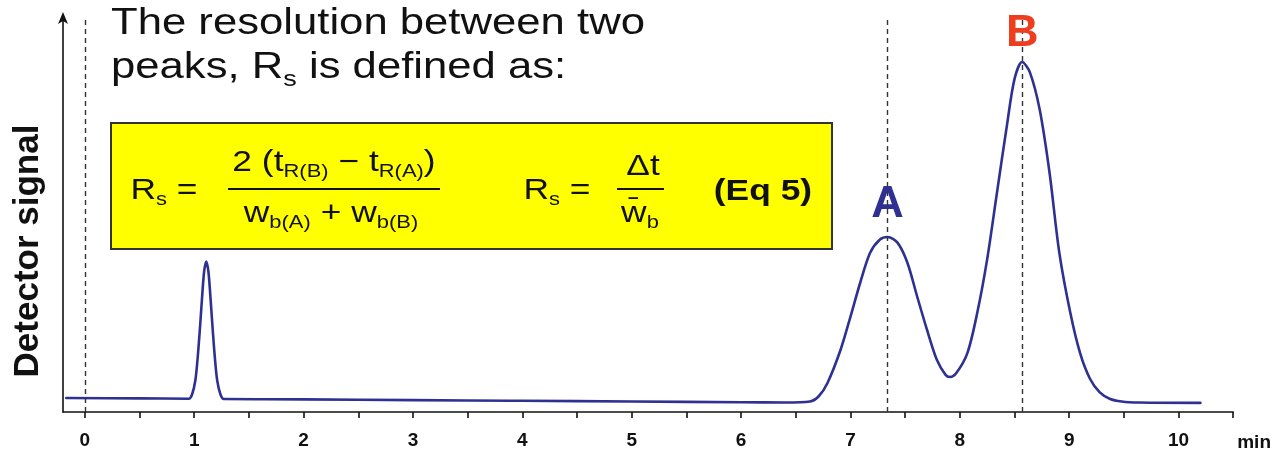 The height and width of the screenshot is (454, 1274). I want to click on annotation: A, so click(887, 202).